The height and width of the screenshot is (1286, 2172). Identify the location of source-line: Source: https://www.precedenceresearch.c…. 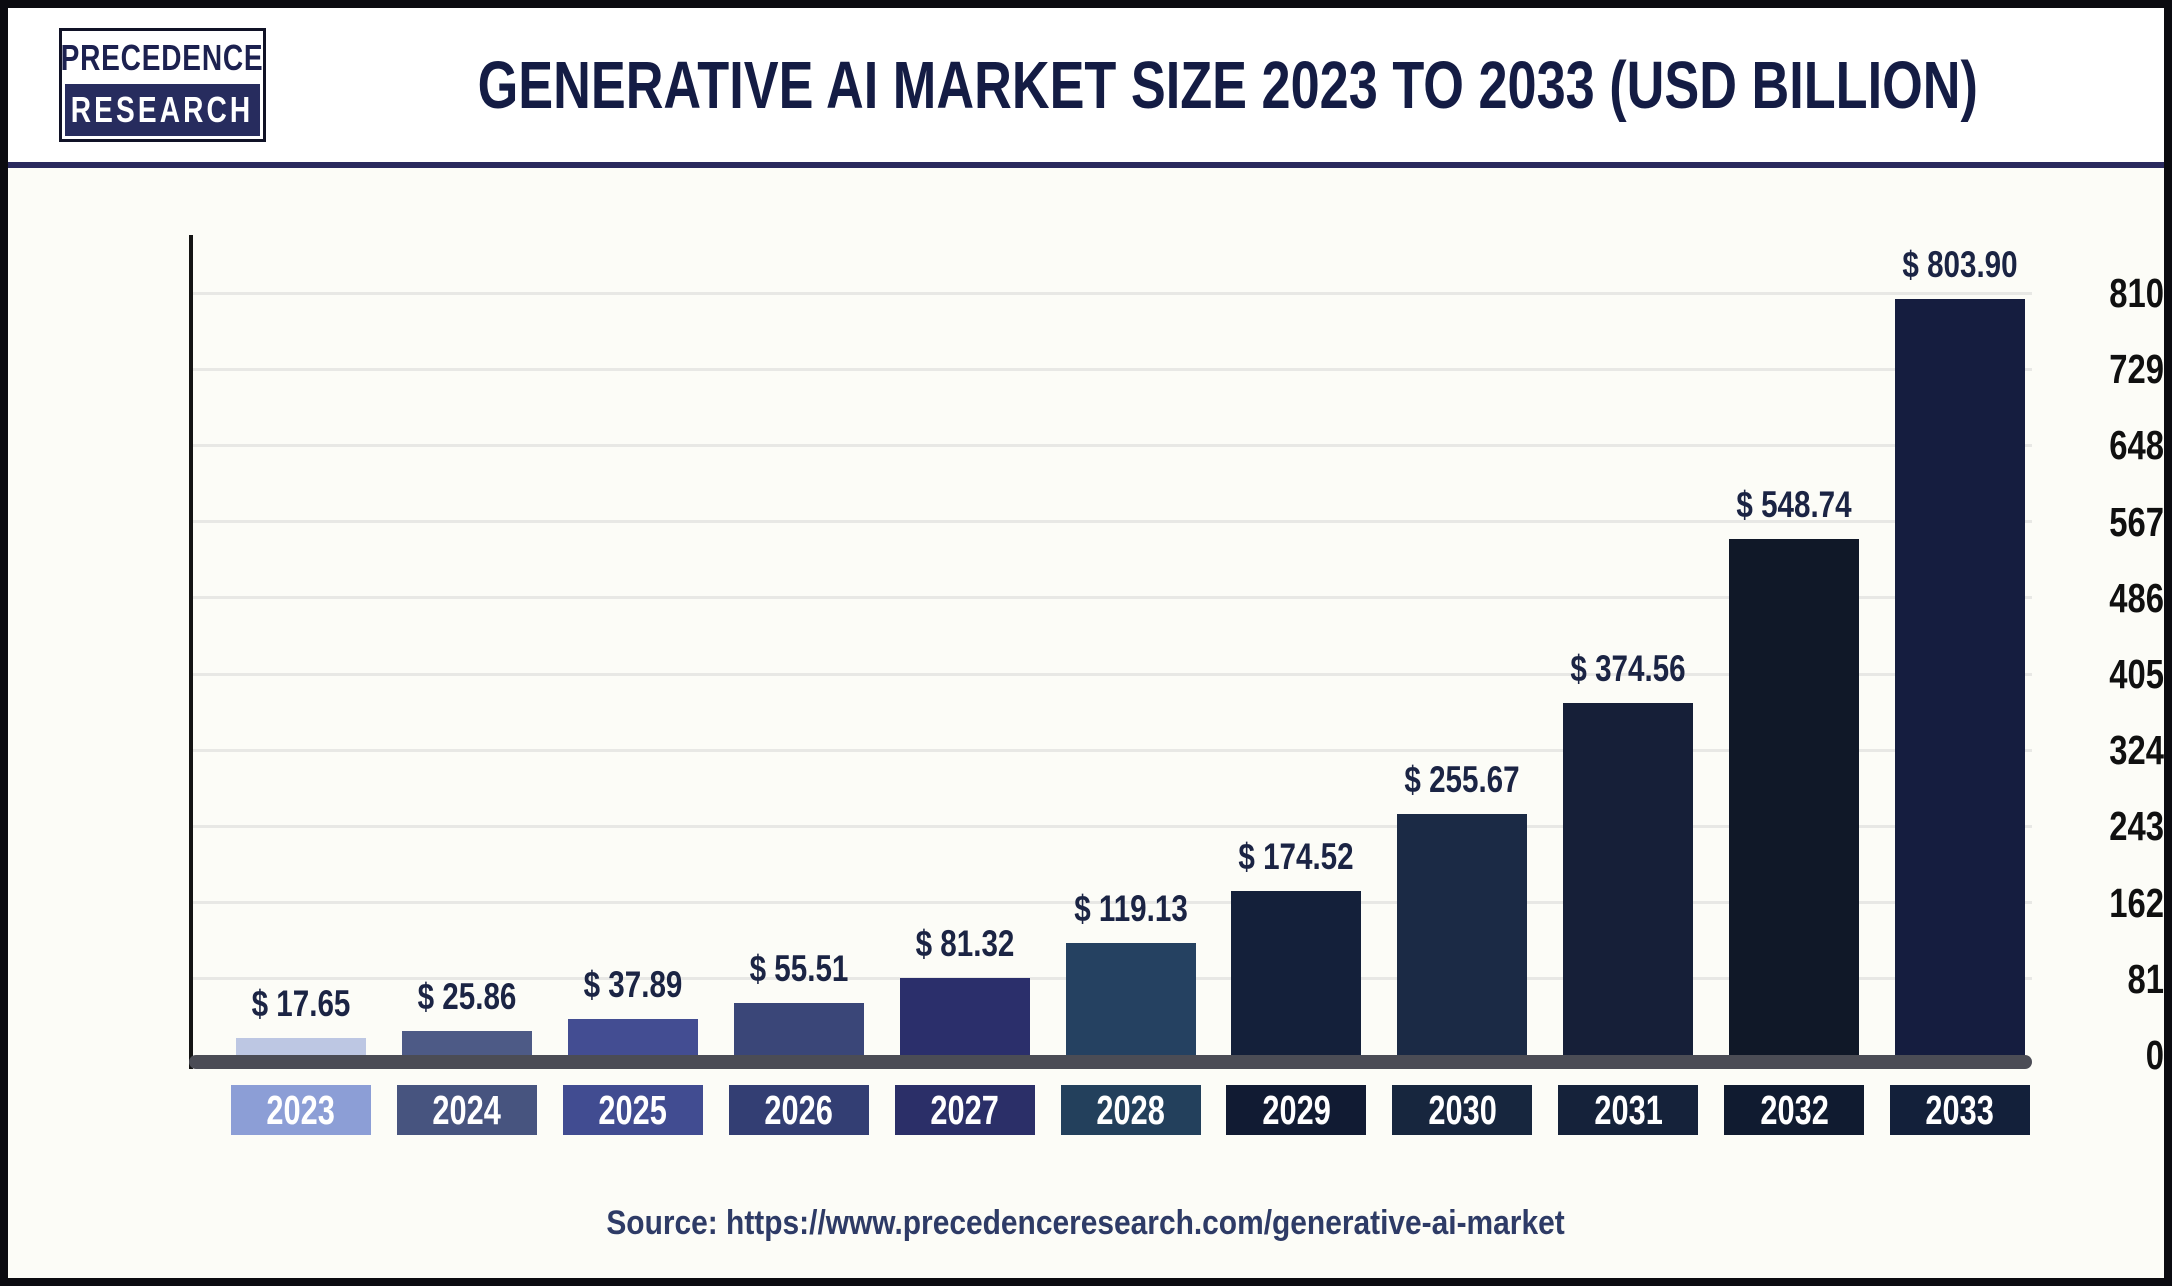
(1086, 1223).